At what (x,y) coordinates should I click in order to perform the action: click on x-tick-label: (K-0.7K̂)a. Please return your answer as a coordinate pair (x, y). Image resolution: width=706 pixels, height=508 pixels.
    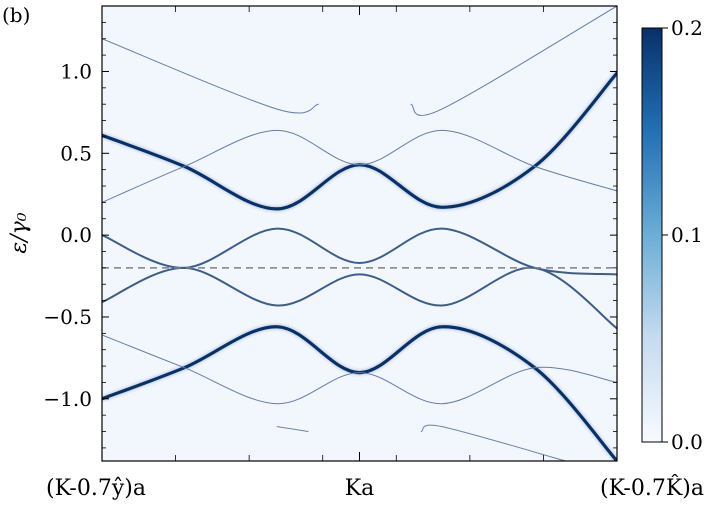
    Looking at the image, I should click on (652, 488).